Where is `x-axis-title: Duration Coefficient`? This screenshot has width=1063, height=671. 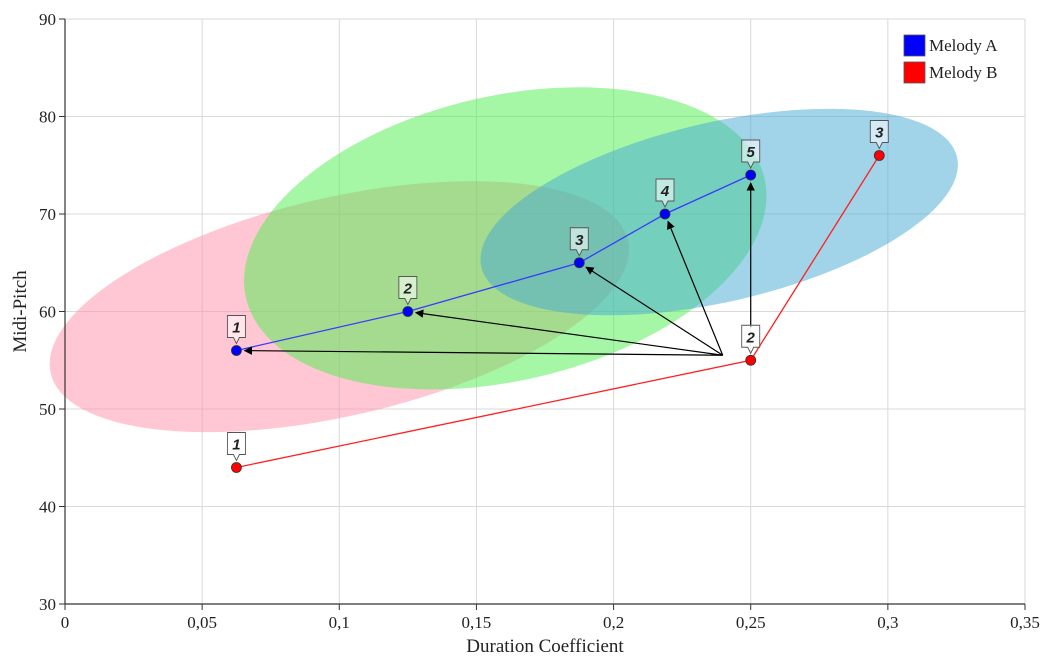
x-axis-title: Duration Coefficient is located at coordinates (545, 646).